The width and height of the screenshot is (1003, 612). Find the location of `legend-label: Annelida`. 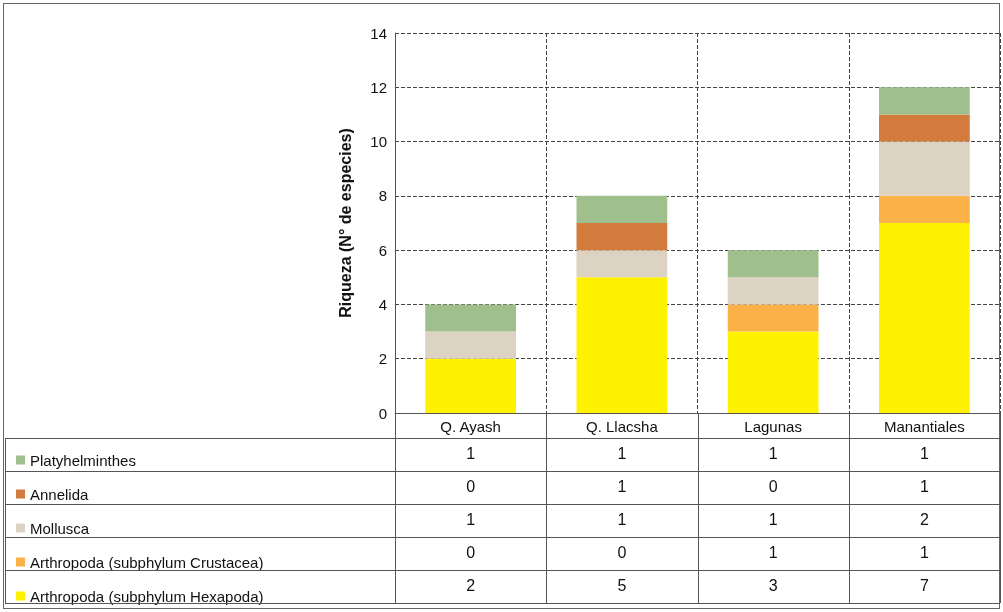

legend-label: Annelida is located at coordinates (60, 494).